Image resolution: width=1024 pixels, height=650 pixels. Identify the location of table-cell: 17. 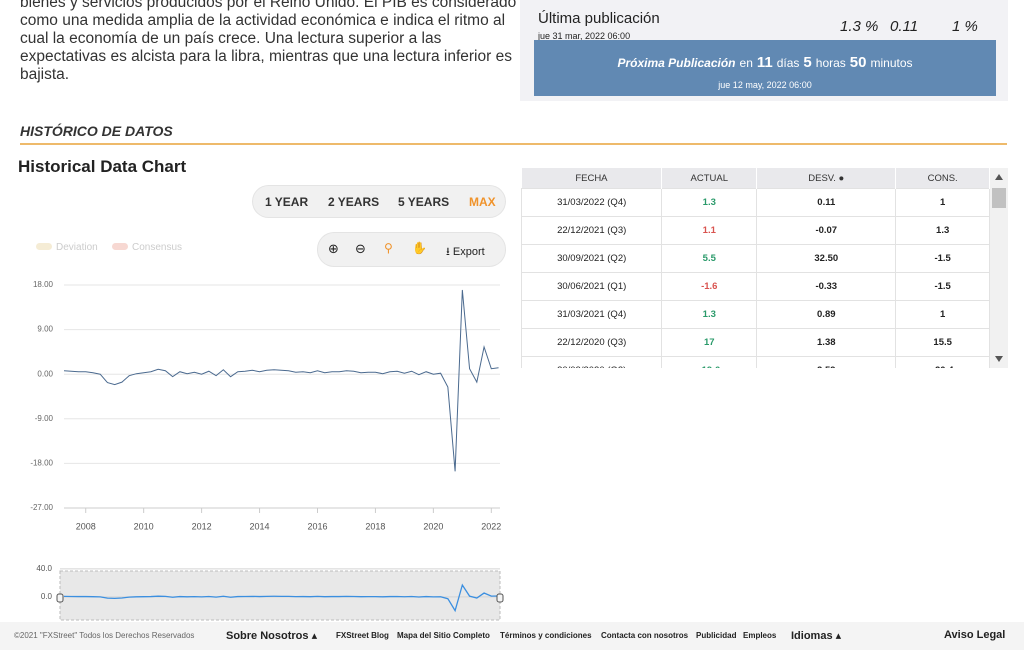
(709, 342).